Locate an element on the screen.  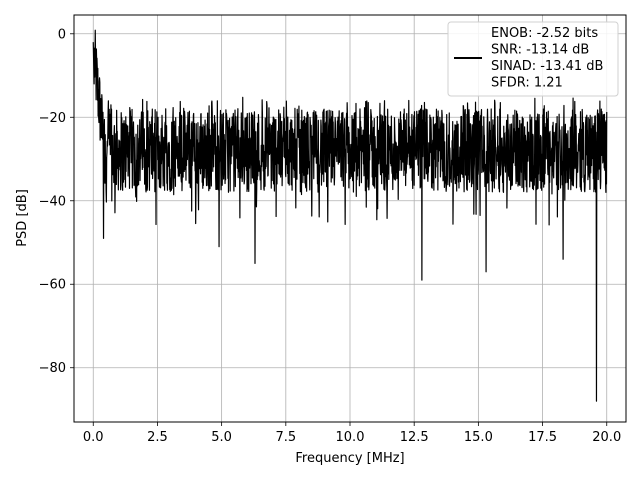
legend-text-line: SINAD: -13.41 dB is located at coordinates (547, 66).